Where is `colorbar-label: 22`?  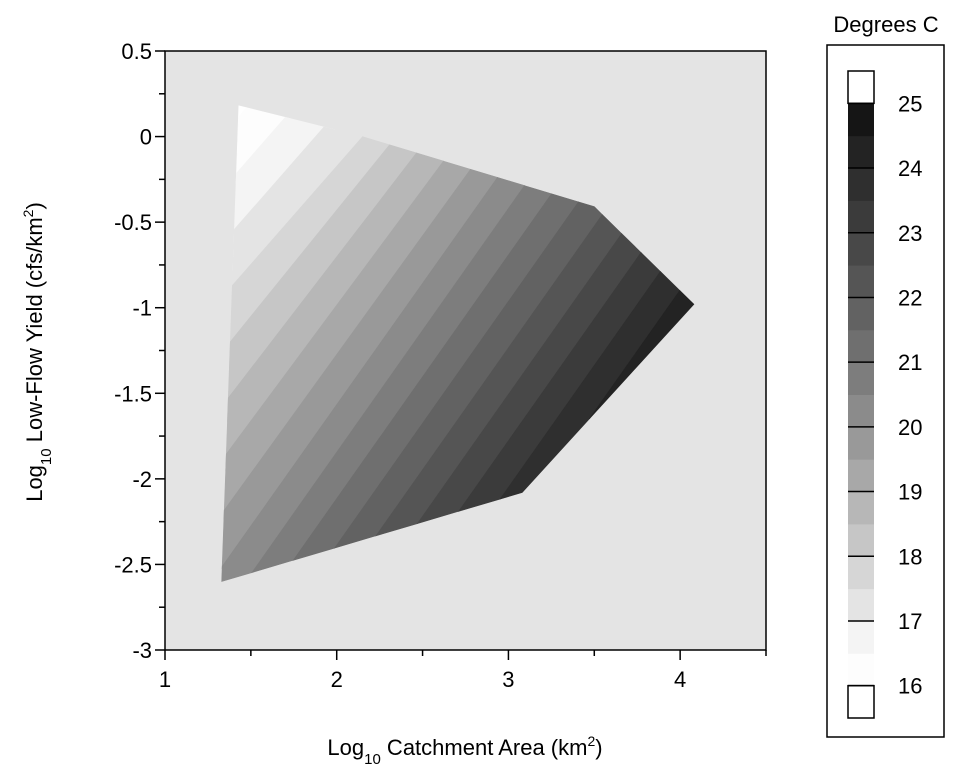
colorbar-label: 22 is located at coordinates (910, 297).